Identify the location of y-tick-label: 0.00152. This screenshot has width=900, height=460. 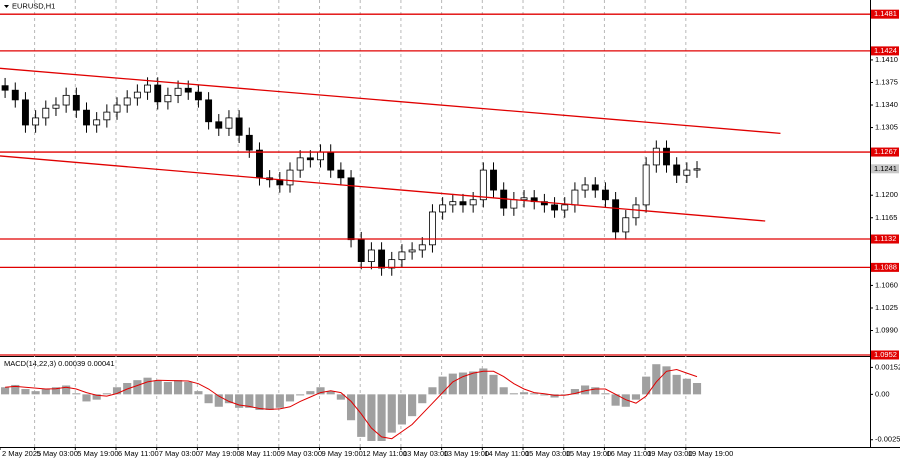
(887, 366).